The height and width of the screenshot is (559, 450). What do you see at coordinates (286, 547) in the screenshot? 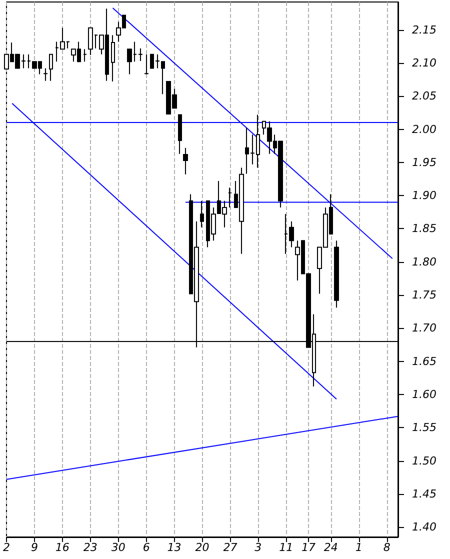
I see `x-tick-label: 11` at bounding box center [286, 547].